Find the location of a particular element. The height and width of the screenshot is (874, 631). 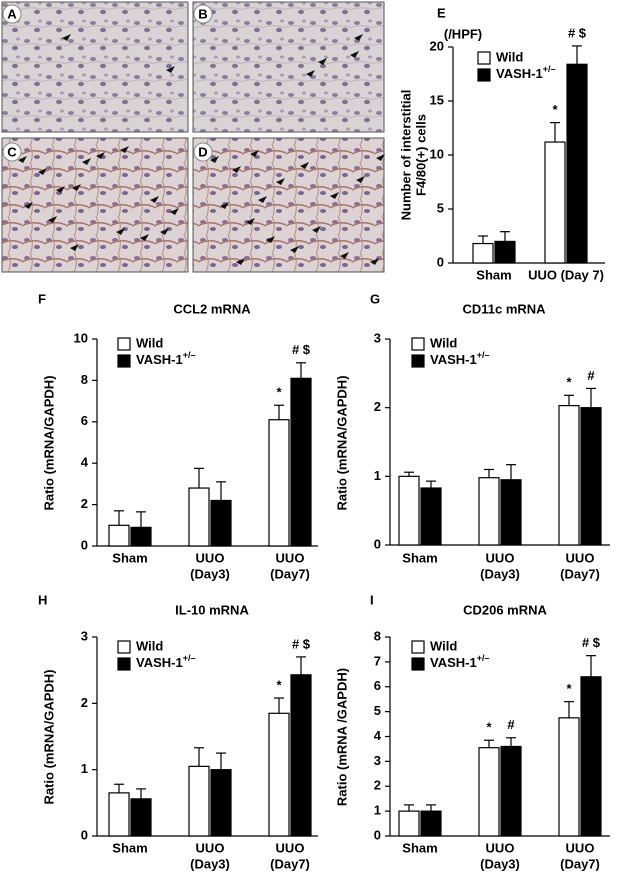

y-axis-label: F4/80(+) cells is located at coordinates (420, 155).